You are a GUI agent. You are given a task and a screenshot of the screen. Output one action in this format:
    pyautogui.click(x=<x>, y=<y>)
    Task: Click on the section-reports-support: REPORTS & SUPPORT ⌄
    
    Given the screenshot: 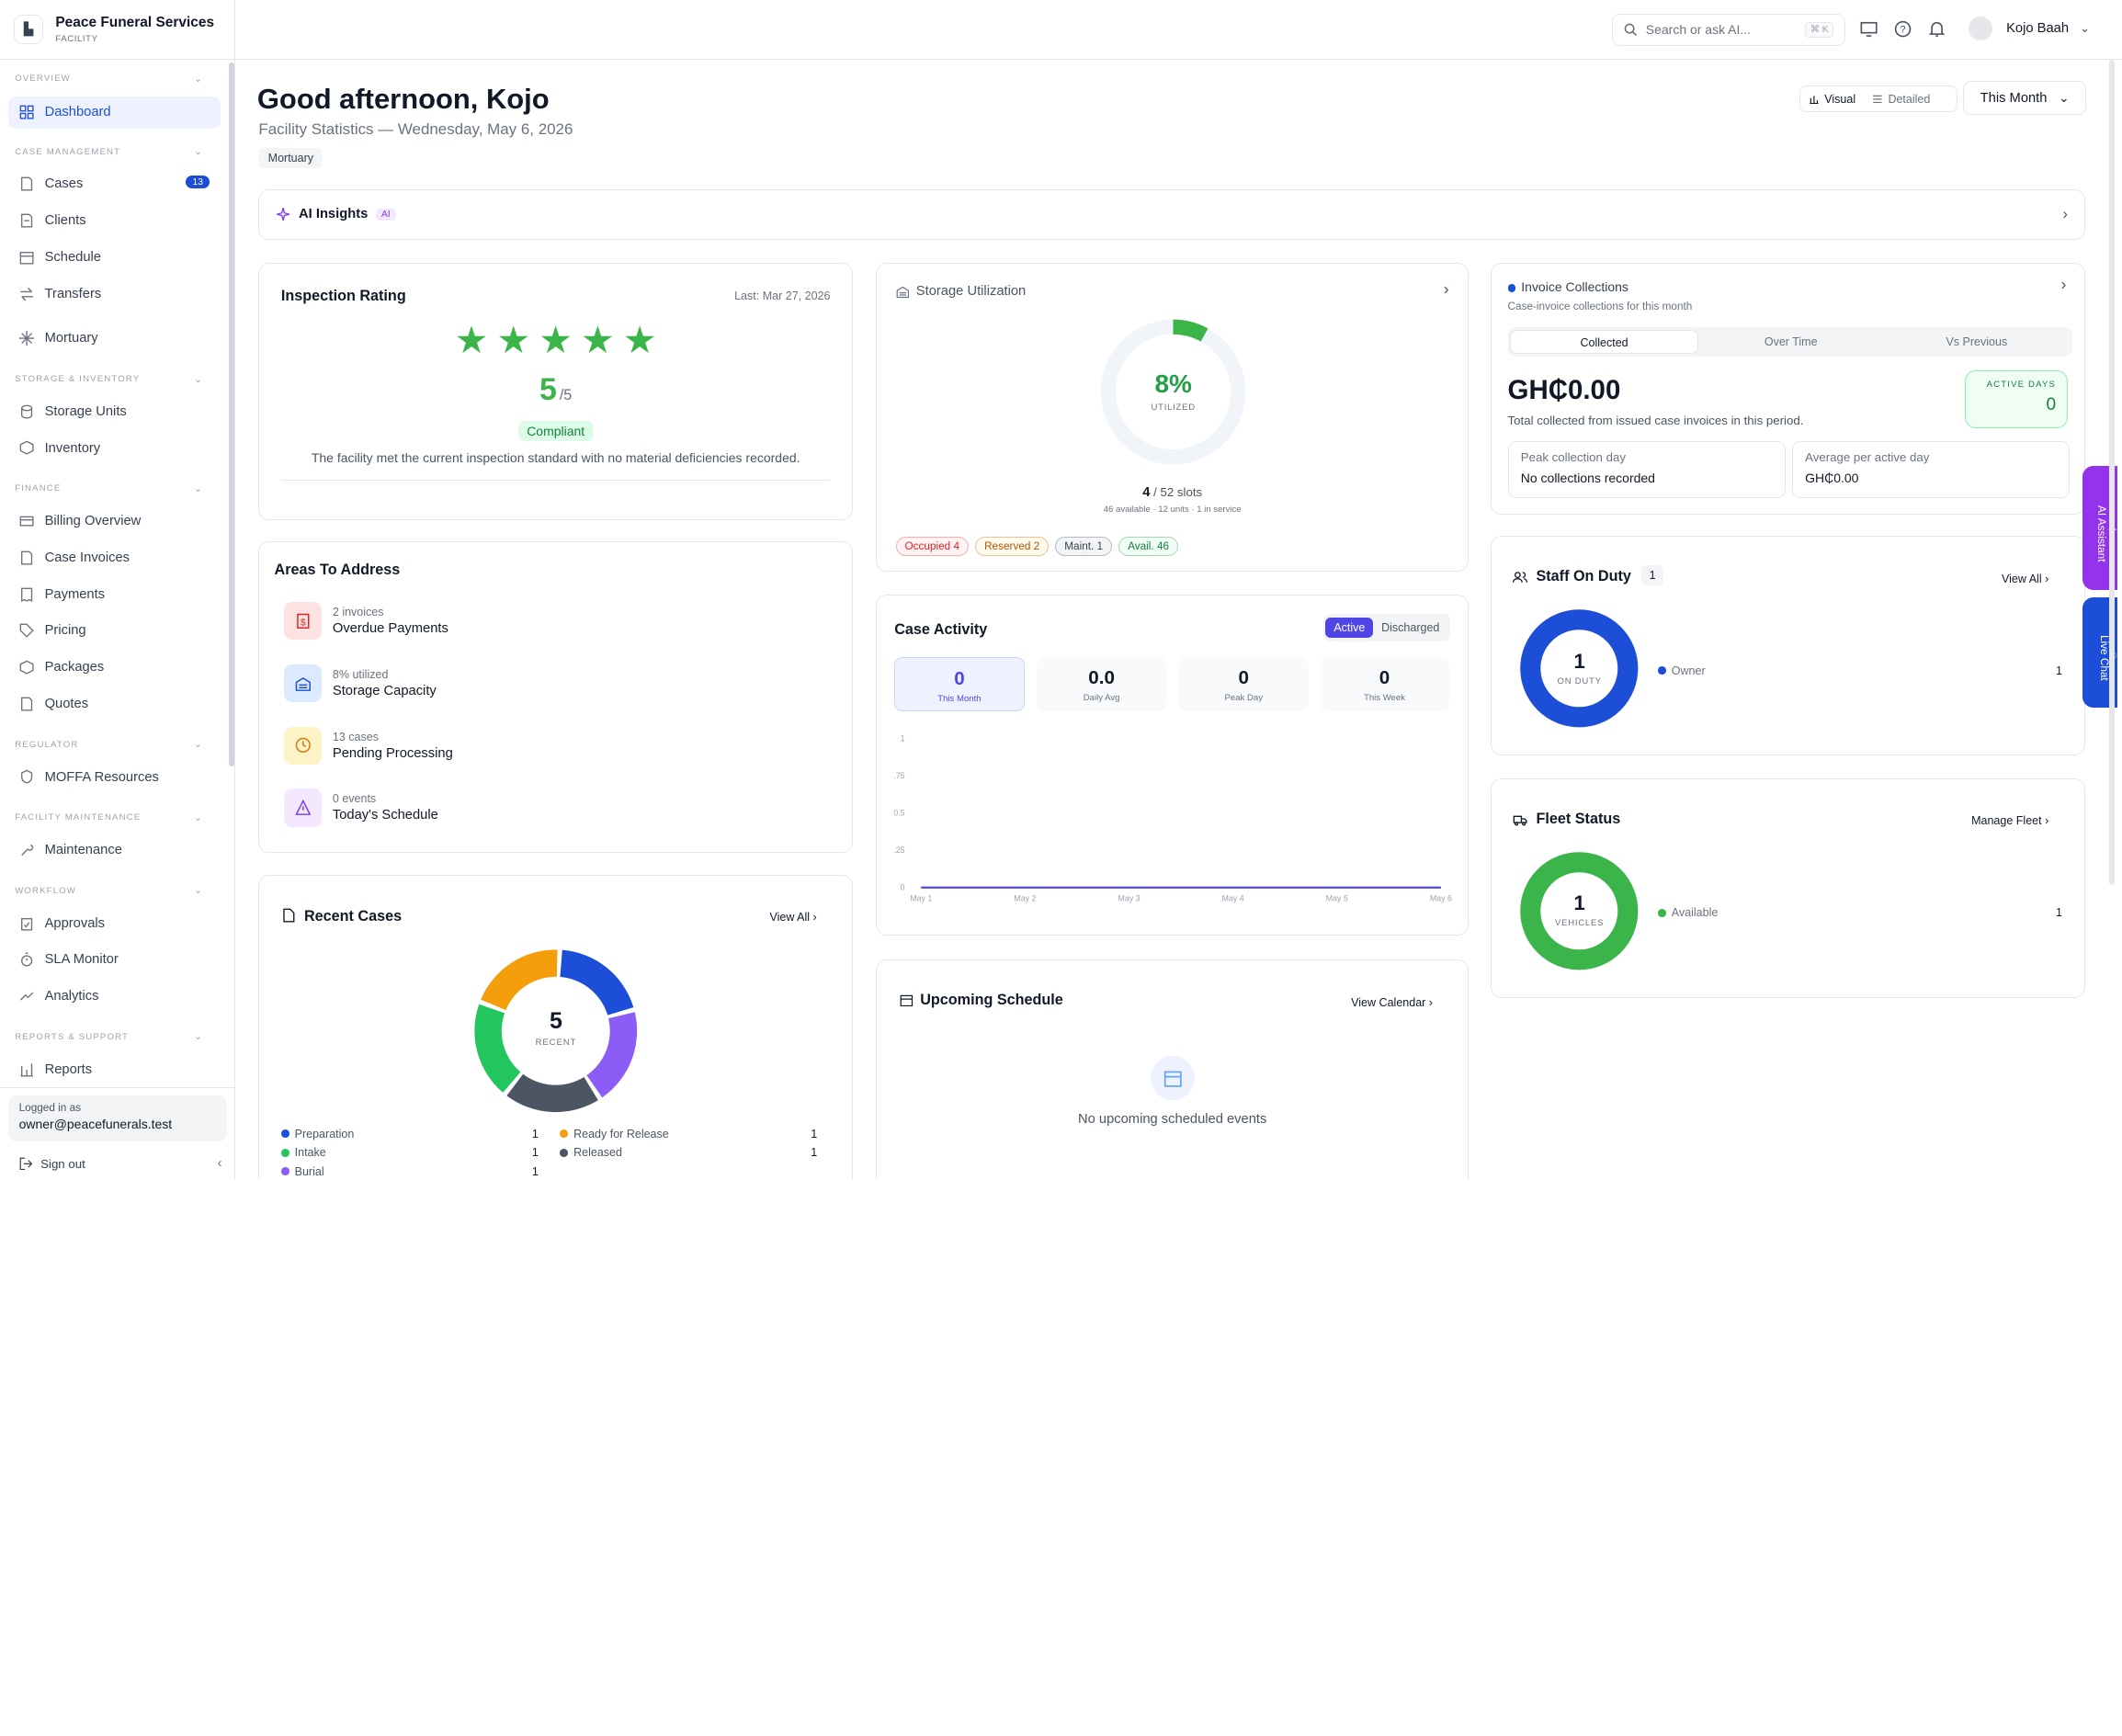 What is the action you would take?
    pyautogui.click(x=109, y=1037)
    